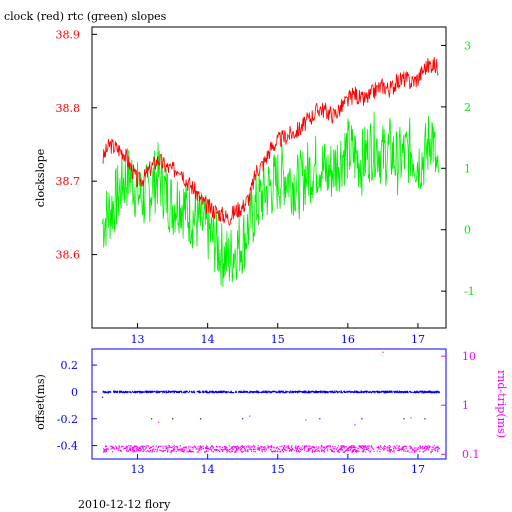  I want to click on rndtrip-series-outlier, so click(158, 422).